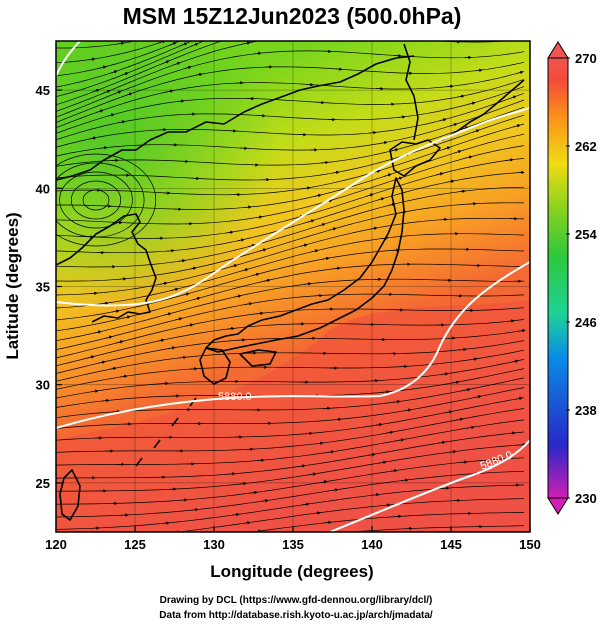 This screenshot has height=625, width=599. I want to click on contour-label-1: 5880.0, so click(235, 397).